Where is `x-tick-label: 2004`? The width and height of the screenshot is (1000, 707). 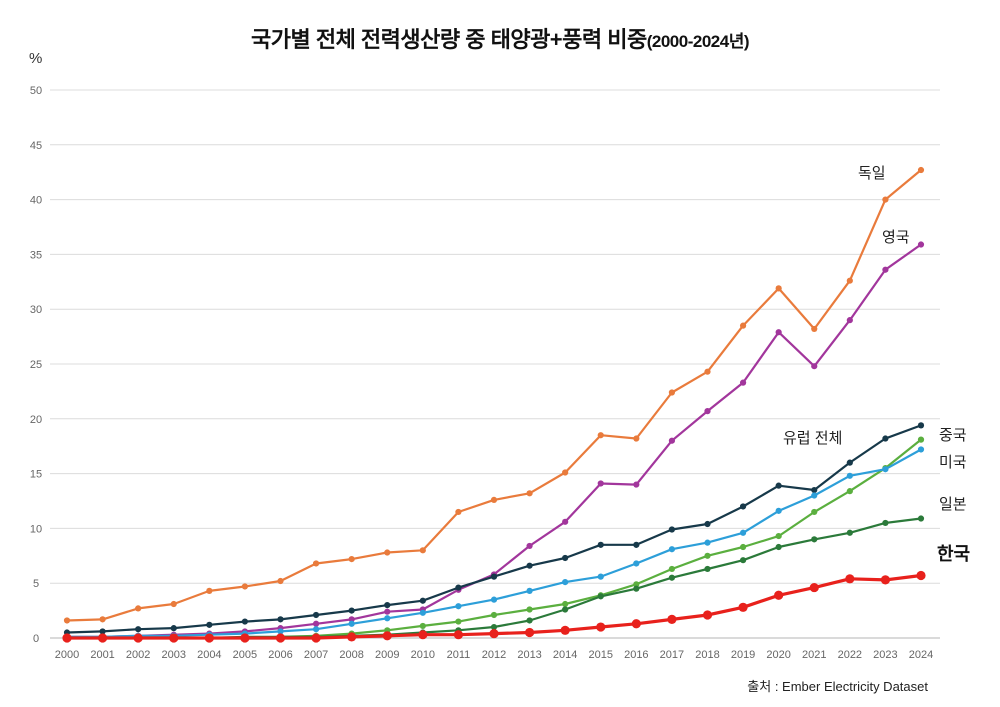
x-tick-label: 2004 is located at coordinates (209, 655).